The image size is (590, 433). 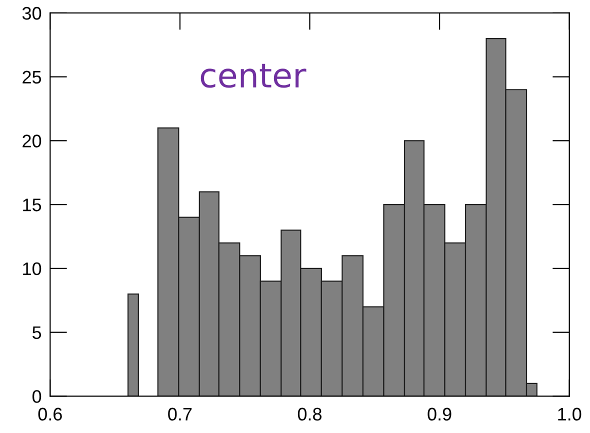 I want to click on y-tick-label: 30, so click(x=32, y=13).